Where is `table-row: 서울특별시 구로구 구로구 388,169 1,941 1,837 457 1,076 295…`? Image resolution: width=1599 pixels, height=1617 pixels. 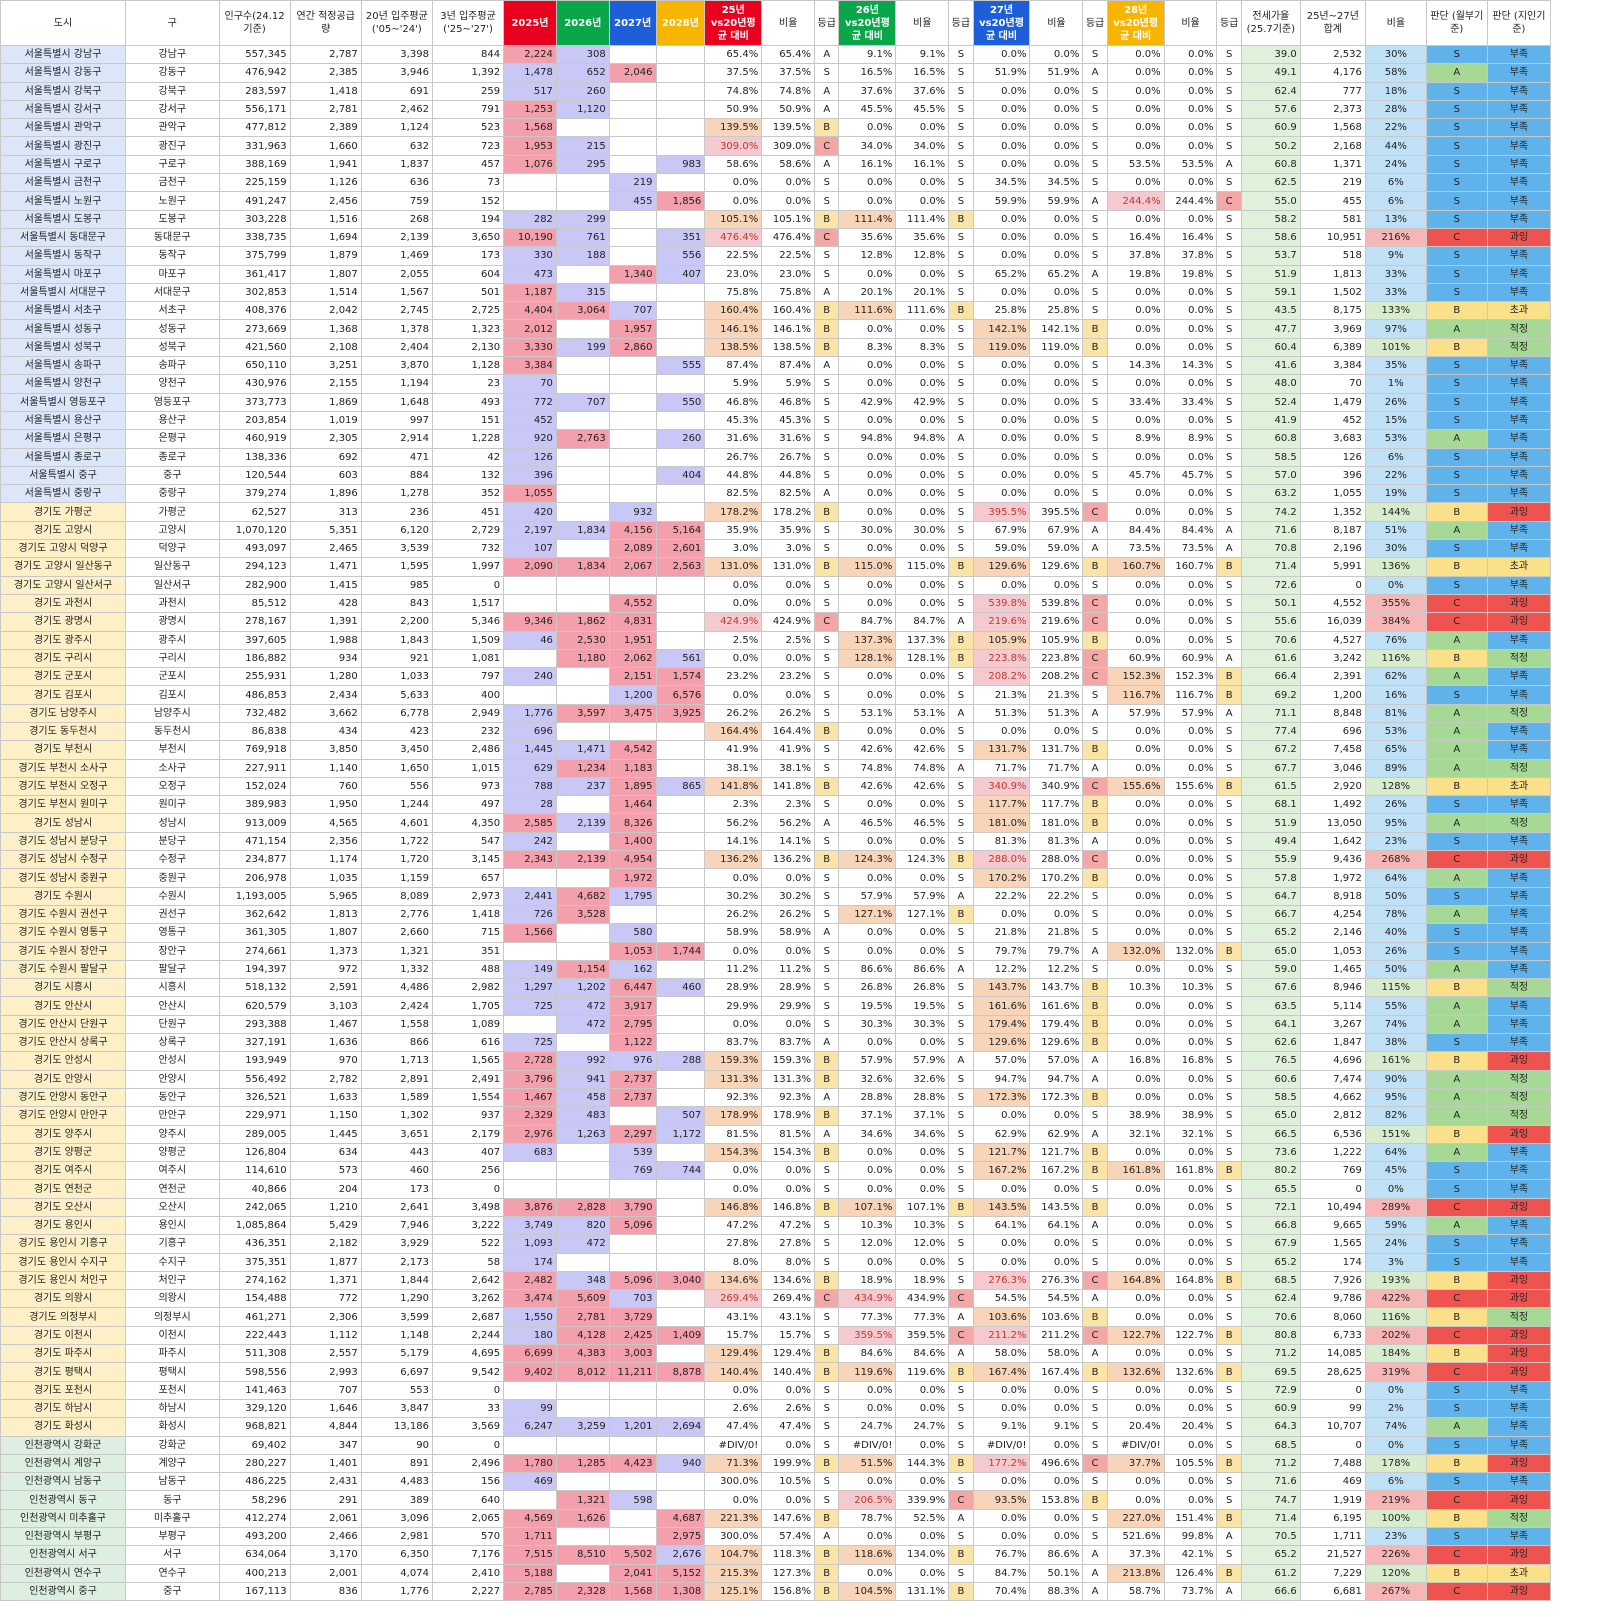
table-row: 서울특별시 구로구 구로구 388,169 1,941 1,837 457 1,076 295… is located at coordinates (776, 164).